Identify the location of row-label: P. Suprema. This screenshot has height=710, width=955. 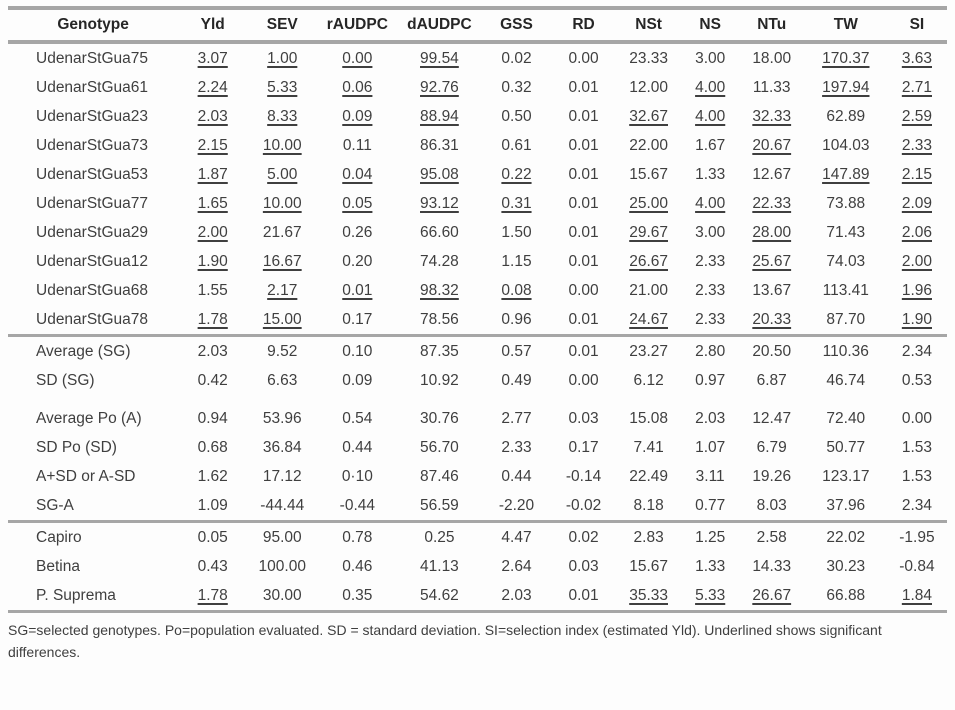
(76, 595).